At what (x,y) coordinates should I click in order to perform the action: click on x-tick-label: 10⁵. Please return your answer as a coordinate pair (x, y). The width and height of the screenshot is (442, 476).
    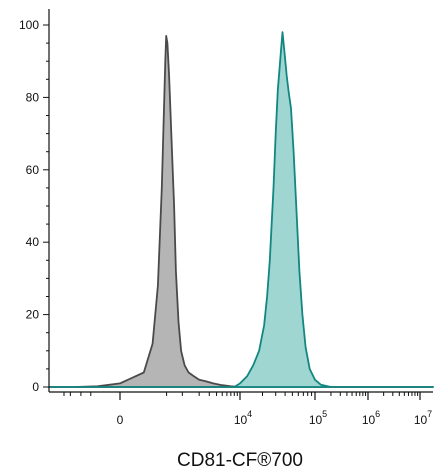
    Looking at the image, I should click on (318, 418).